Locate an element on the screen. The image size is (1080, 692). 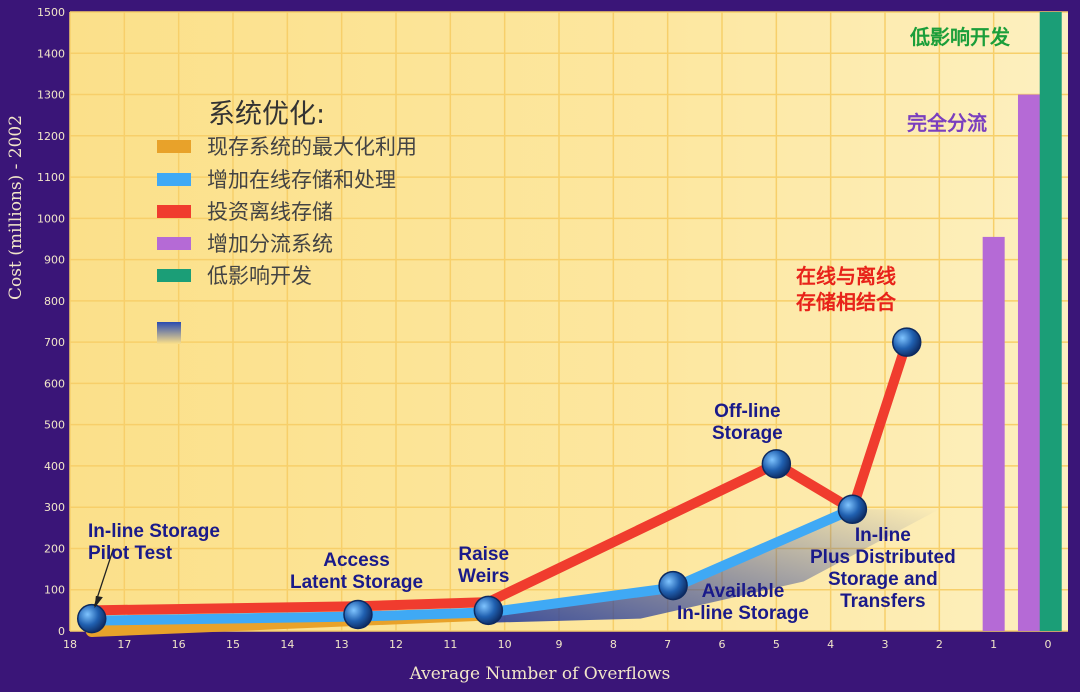
y-tick-label: 600 is located at coordinates (54, 383).